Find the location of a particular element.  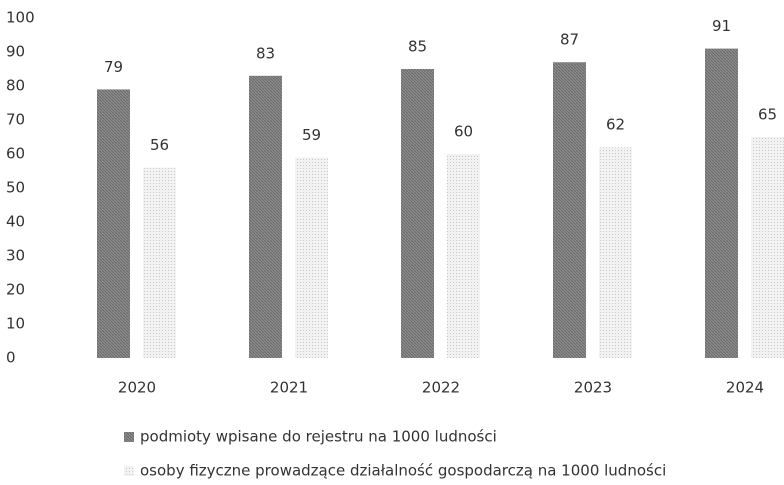

value-label: 83 is located at coordinates (265, 53).